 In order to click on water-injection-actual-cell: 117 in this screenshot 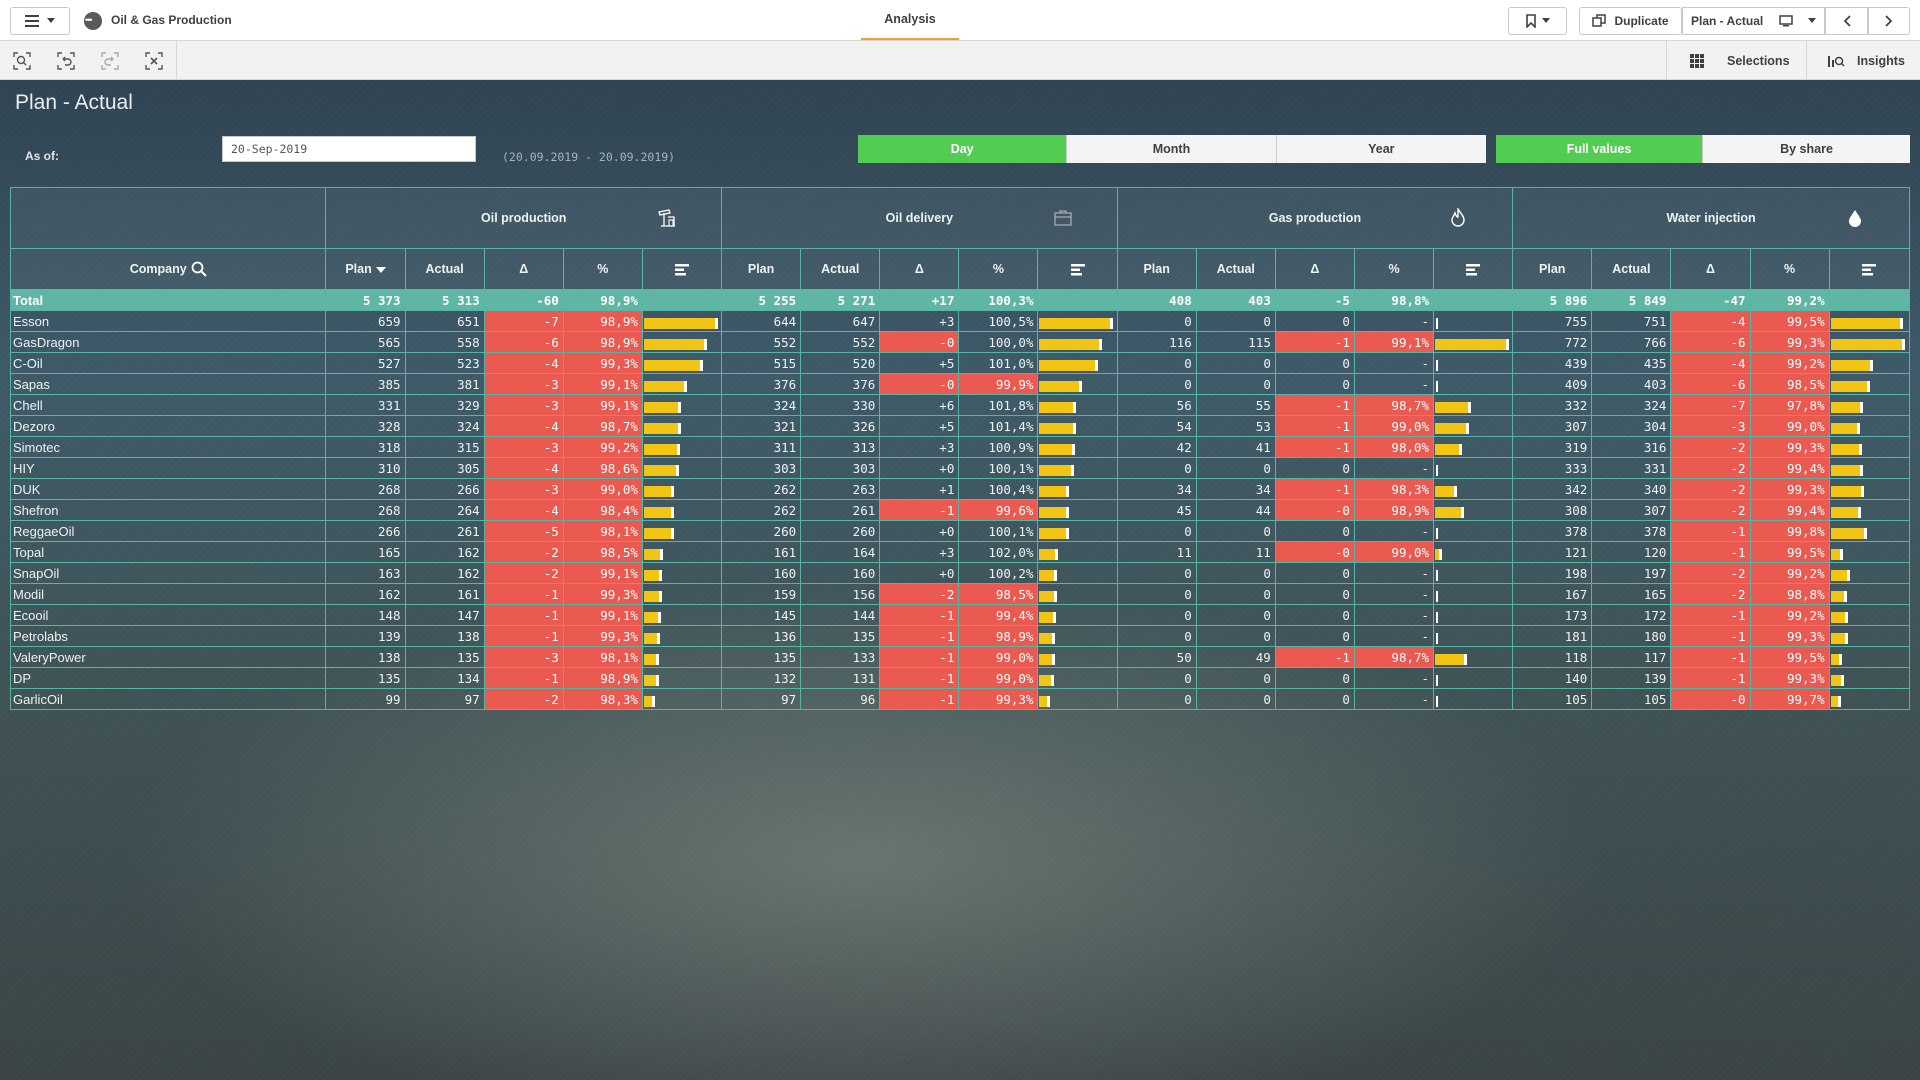, I will do `click(1631, 657)`.